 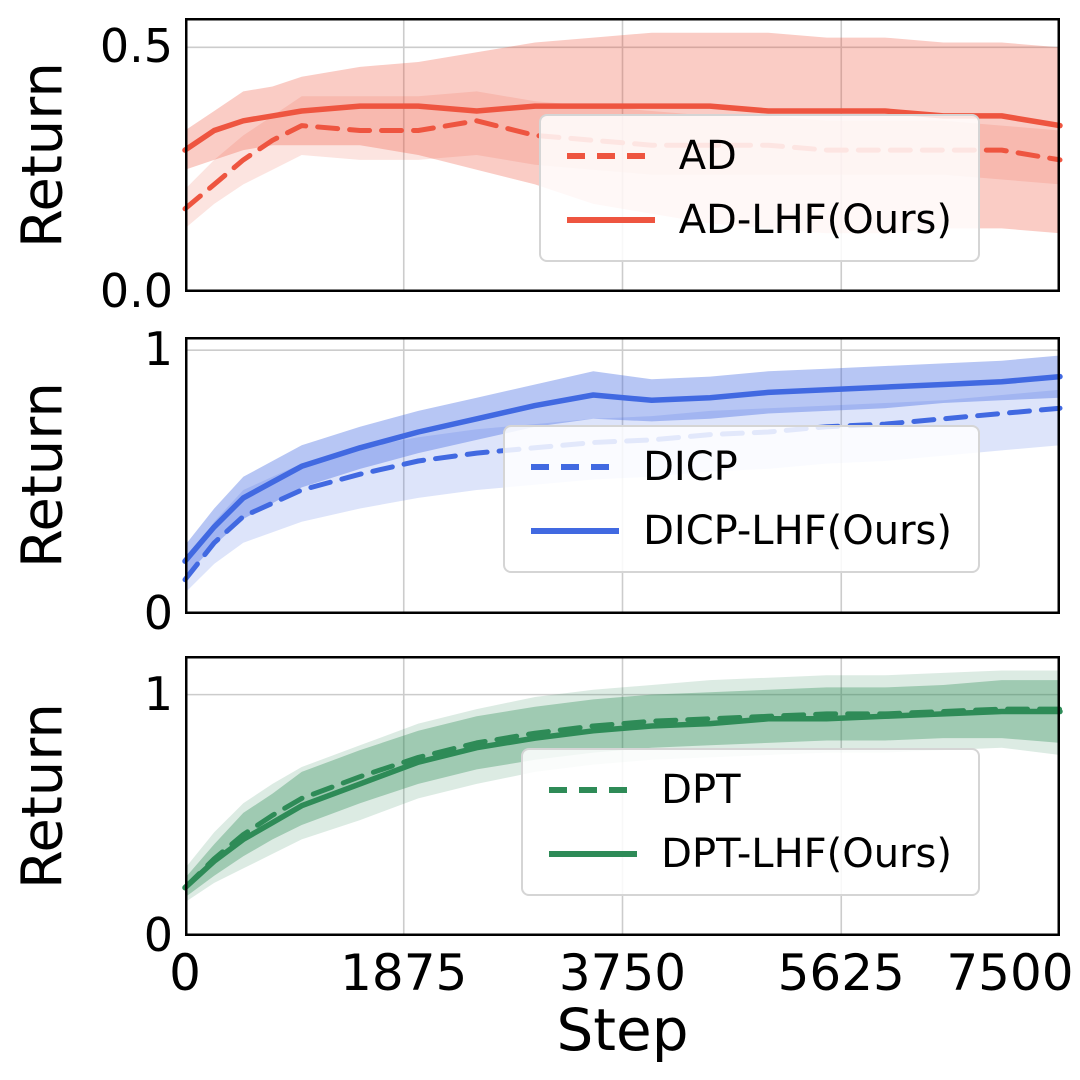 I want to click on legend-label: DICP, so click(x=690, y=467).